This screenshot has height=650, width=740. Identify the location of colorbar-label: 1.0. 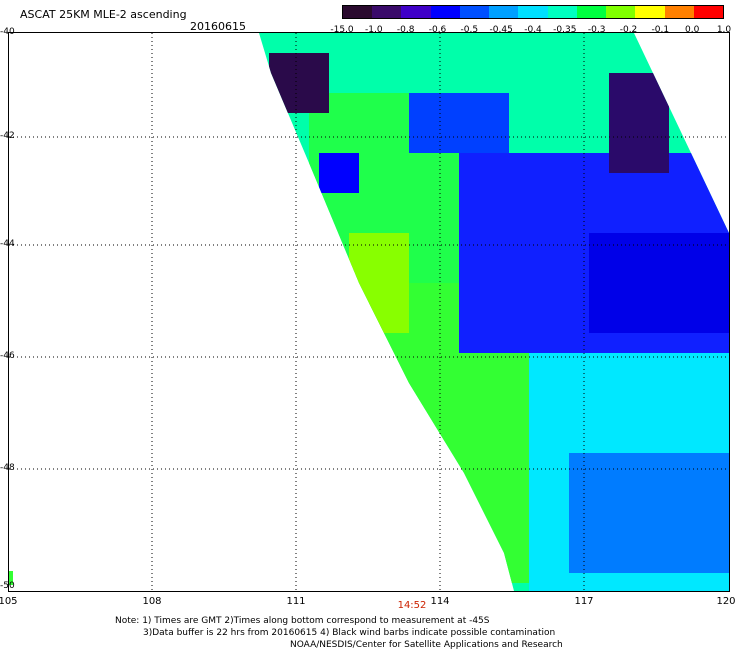
(724, 30).